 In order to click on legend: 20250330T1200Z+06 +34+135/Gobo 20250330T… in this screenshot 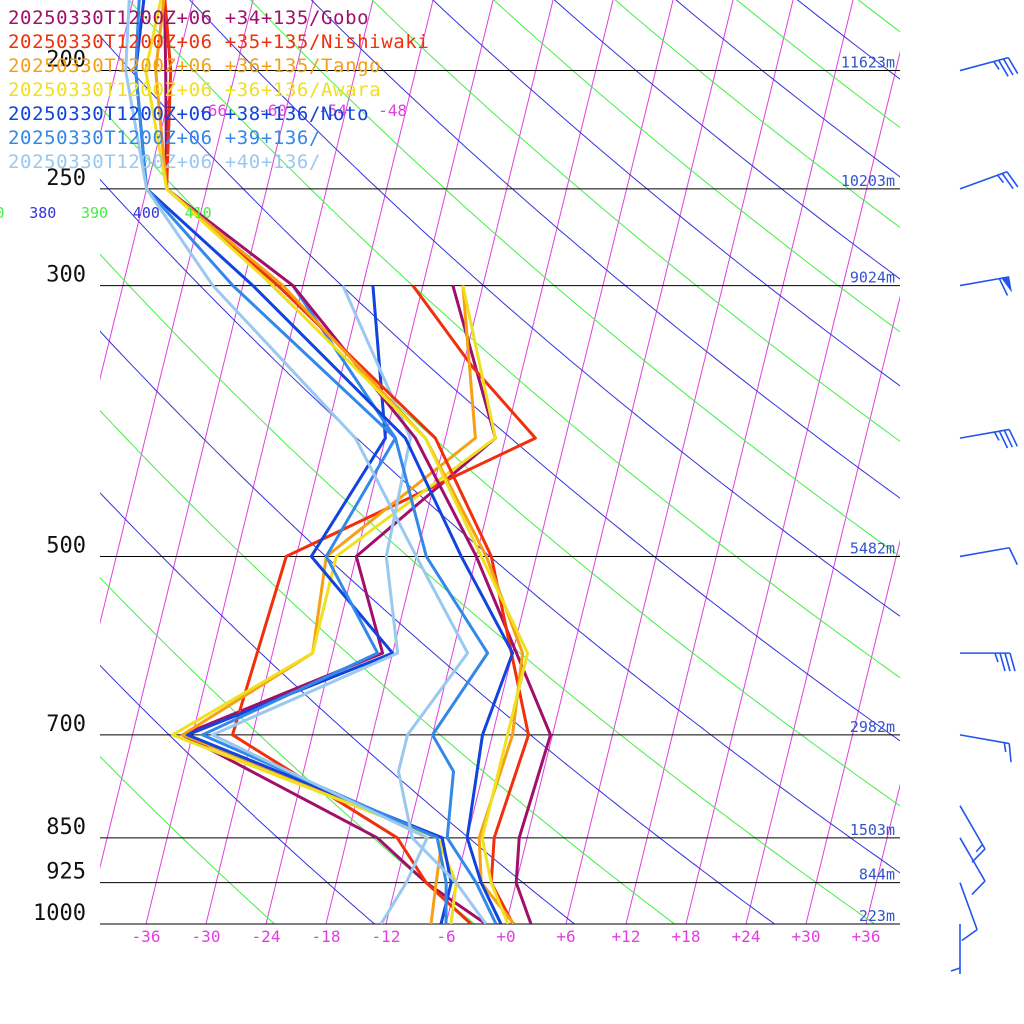, I will do `click(218, 90)`.